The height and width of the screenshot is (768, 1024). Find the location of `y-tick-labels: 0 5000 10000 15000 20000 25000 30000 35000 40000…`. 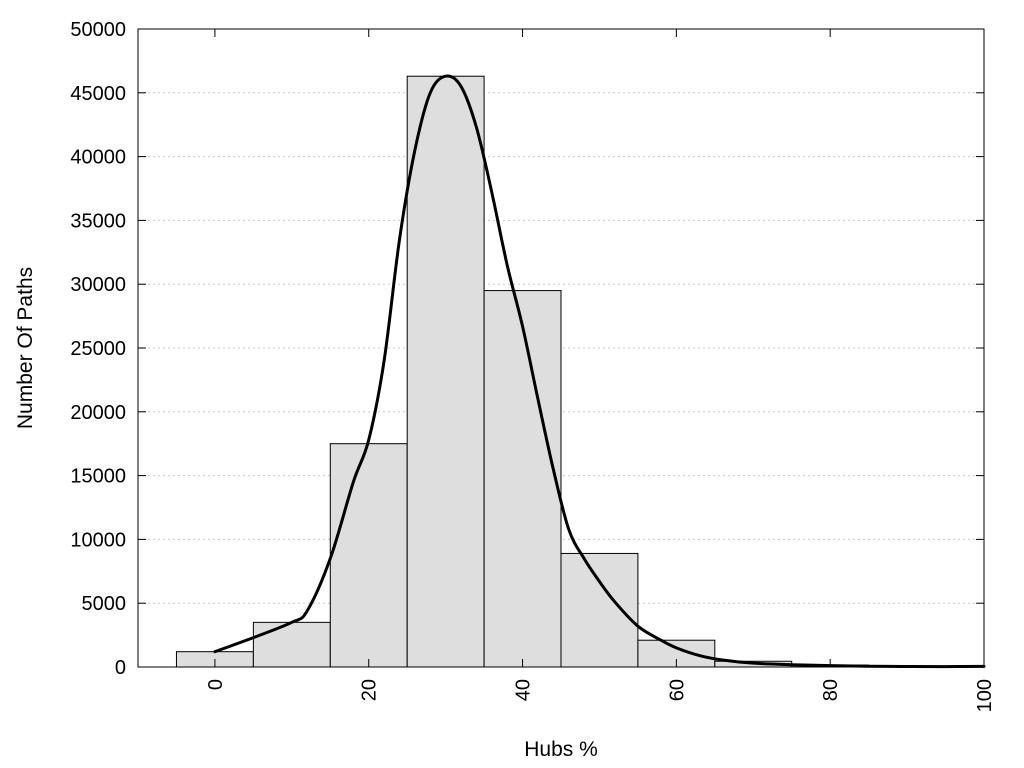

y-tick-labels: 0 5000 10000 15000 20000 25000 30000 35000 40000… is located at coordinates (98, 349).